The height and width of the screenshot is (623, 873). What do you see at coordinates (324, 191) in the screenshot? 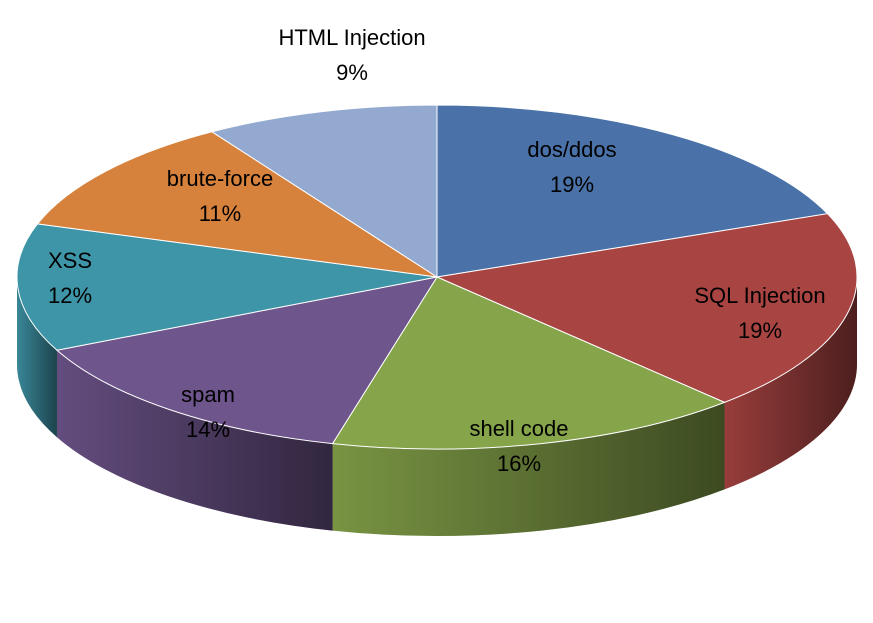
I see `pie-slice-html-injection` at bounding box center [324, 191].